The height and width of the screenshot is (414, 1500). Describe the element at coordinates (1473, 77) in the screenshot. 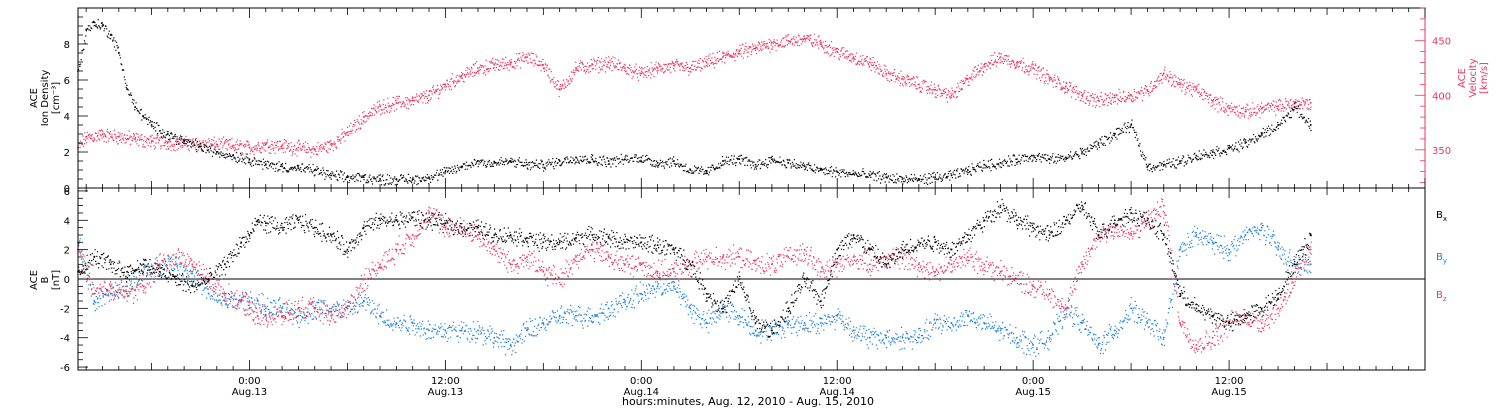

I see `velocity-axis-title-line: Velocity` at that location.